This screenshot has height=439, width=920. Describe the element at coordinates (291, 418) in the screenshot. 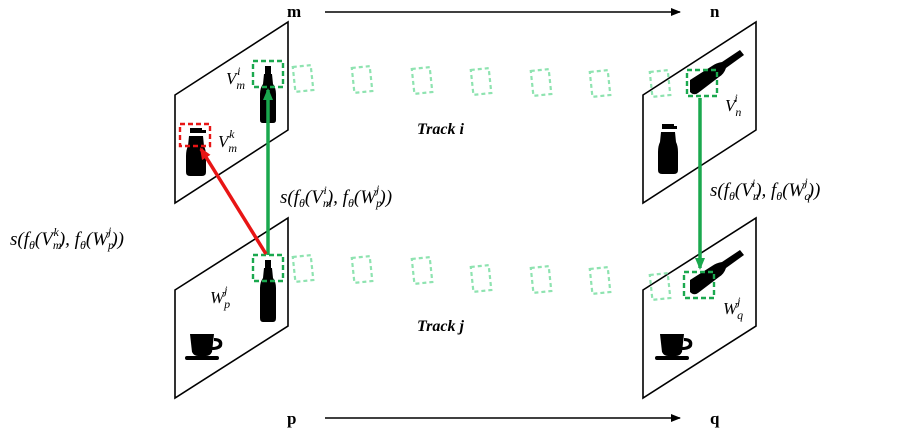

I see `label-p: p` at that location.